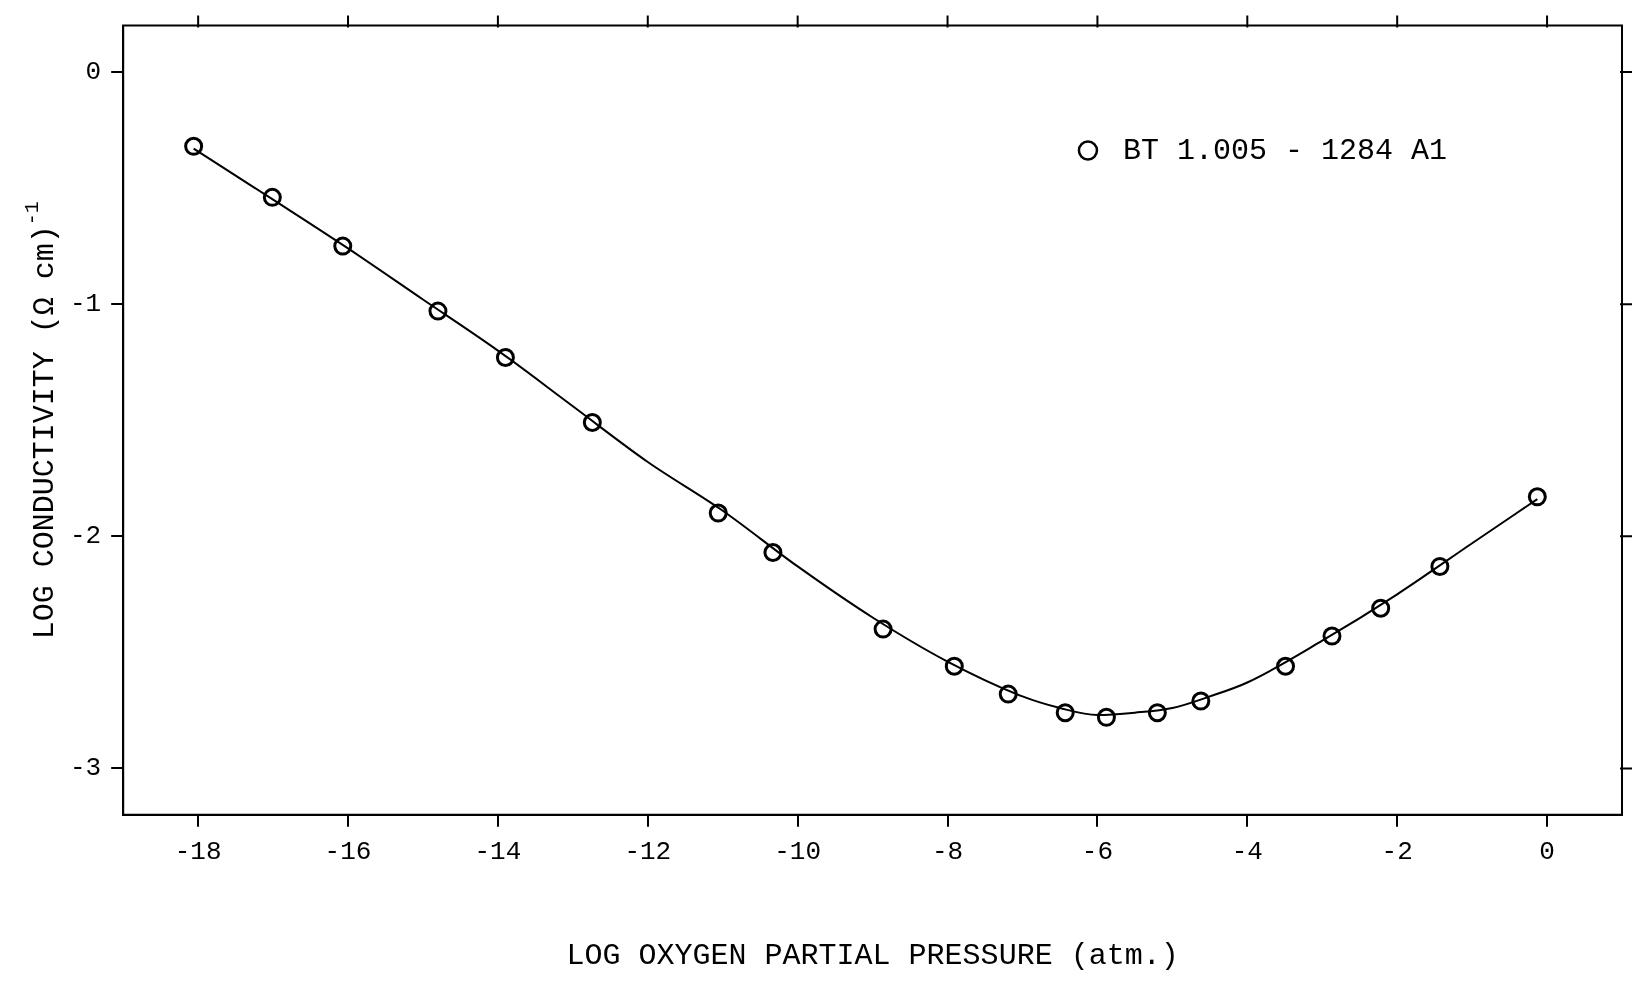 The image size is (1633, 988). What do you see at coordinates (198, 852) in the screenshot?
I see `x-tick-label: -18` at bounding box center [198, 852].